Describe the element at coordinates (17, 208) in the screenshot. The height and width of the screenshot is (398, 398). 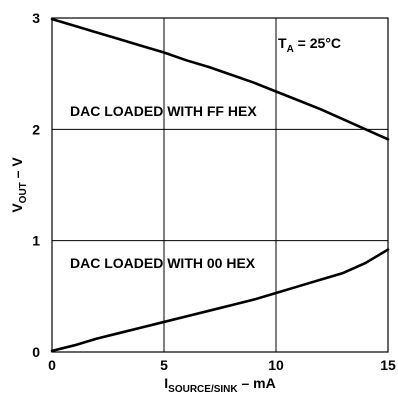
I see `y-axis-label-main: V` at that location.